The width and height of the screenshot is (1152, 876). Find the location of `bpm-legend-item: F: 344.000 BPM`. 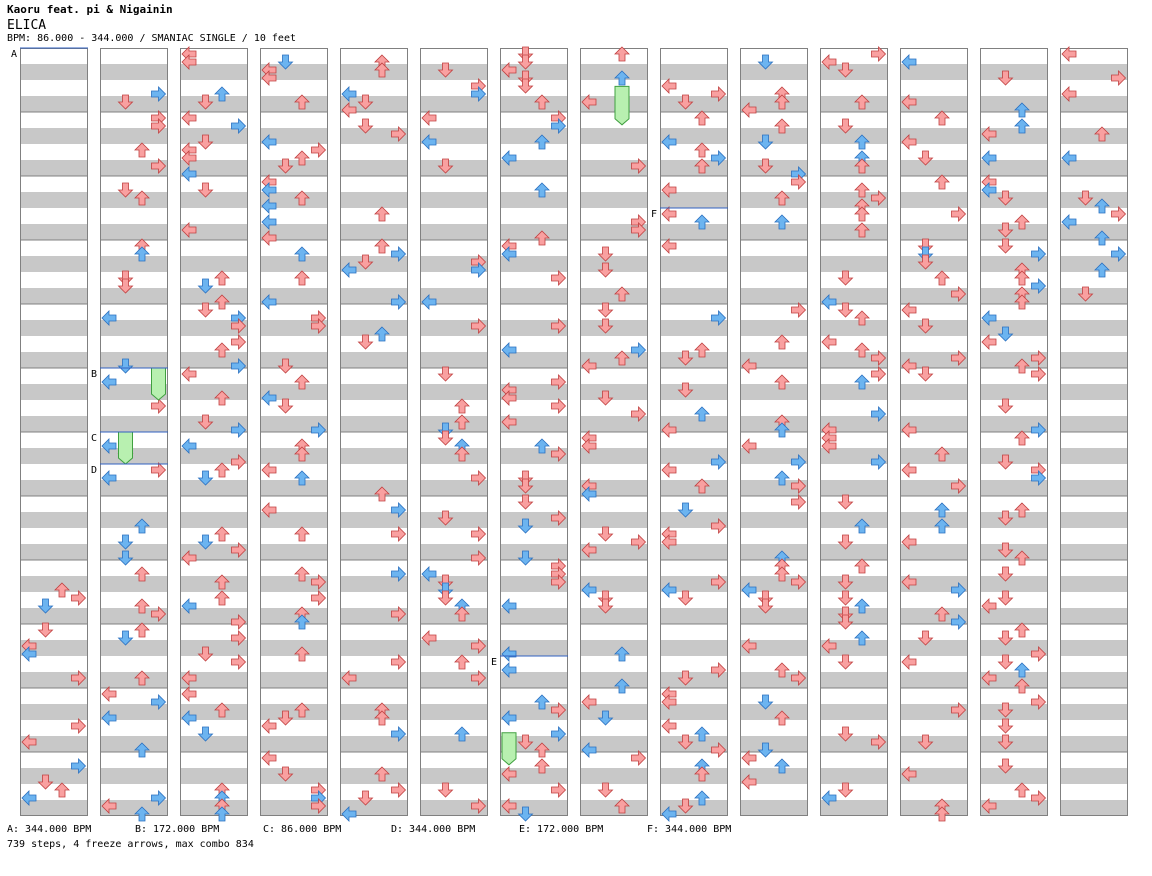

bpm-legend-item: F: 344.000 BPM is located at coordinates (689, 829).